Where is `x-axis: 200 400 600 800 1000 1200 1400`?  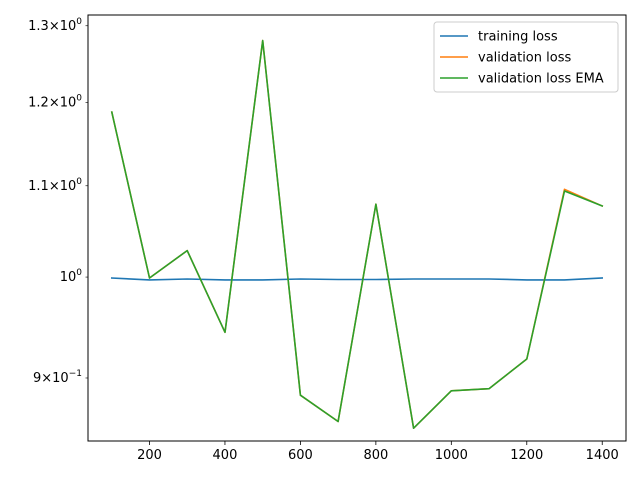
x-axis: 200 400 600 800 1000 1200 1400 is located at coordinates (378, 452).